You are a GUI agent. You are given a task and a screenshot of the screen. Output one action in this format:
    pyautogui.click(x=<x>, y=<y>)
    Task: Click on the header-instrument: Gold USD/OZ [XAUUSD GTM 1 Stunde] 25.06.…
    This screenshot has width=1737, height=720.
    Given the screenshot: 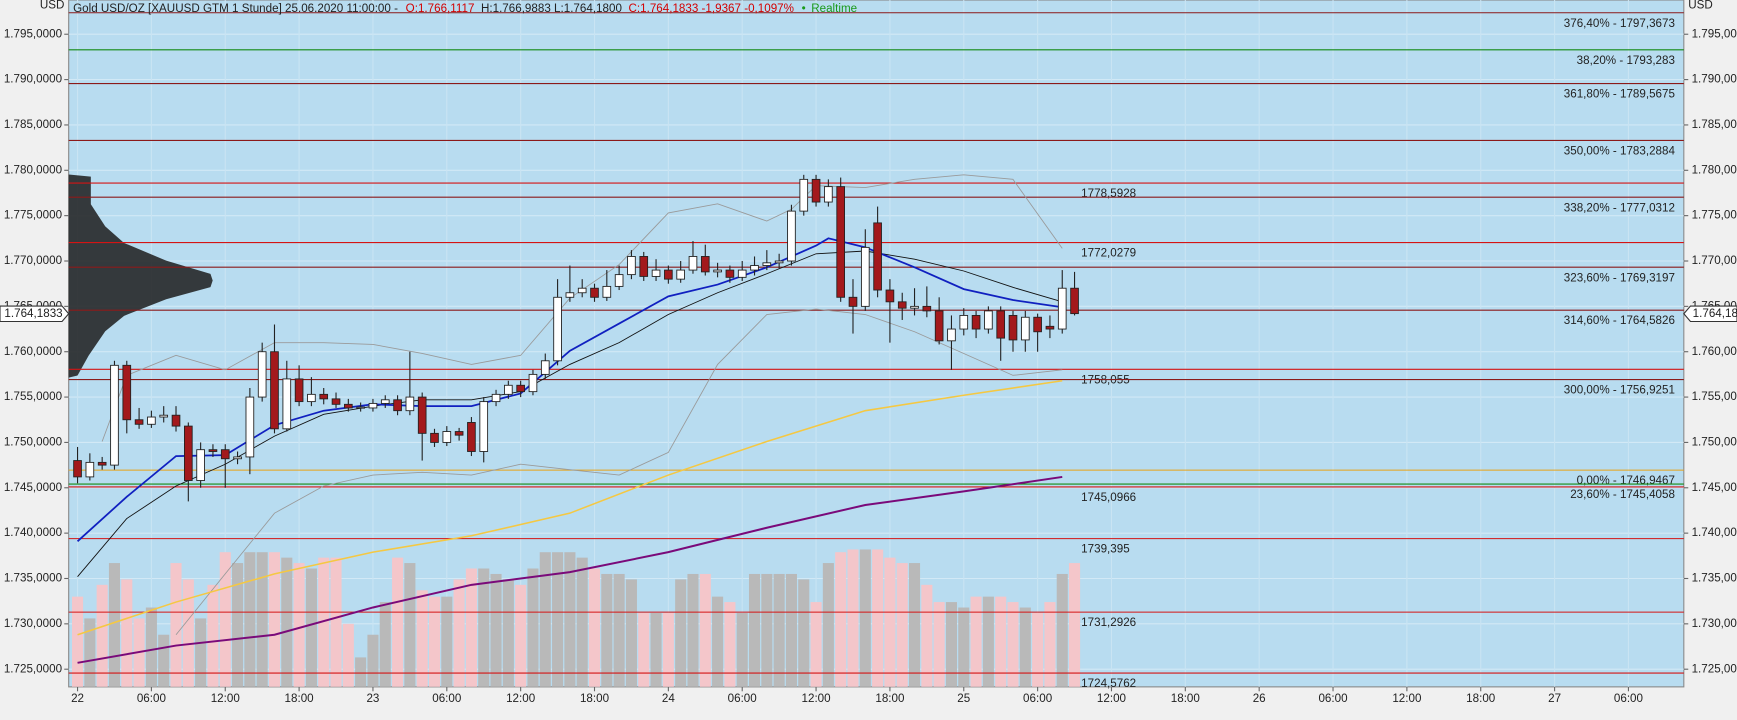 What is the action you would take?
    pyautogui.click(x=235, y=8)
    